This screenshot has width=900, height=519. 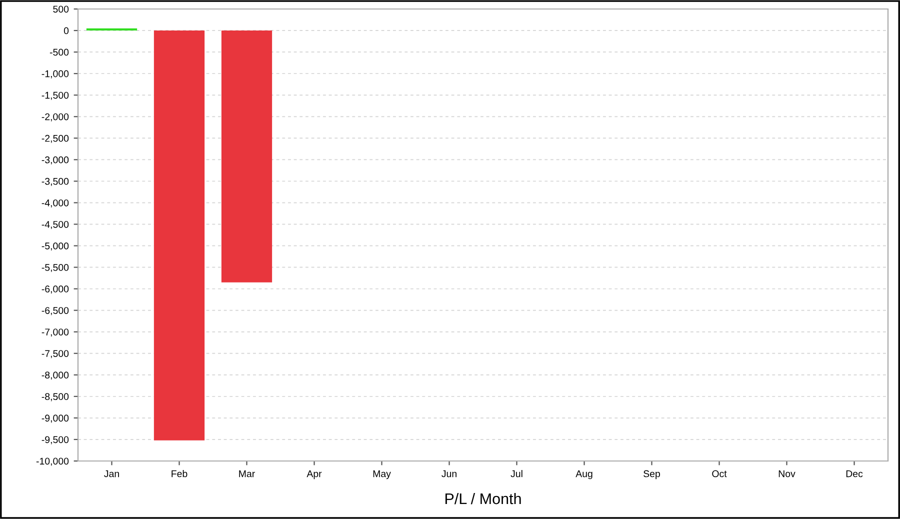 What do you see at coordinates (61, 9) in the screenshot?
I see `y-tick-label: 500` at bounding box center [61, 9].